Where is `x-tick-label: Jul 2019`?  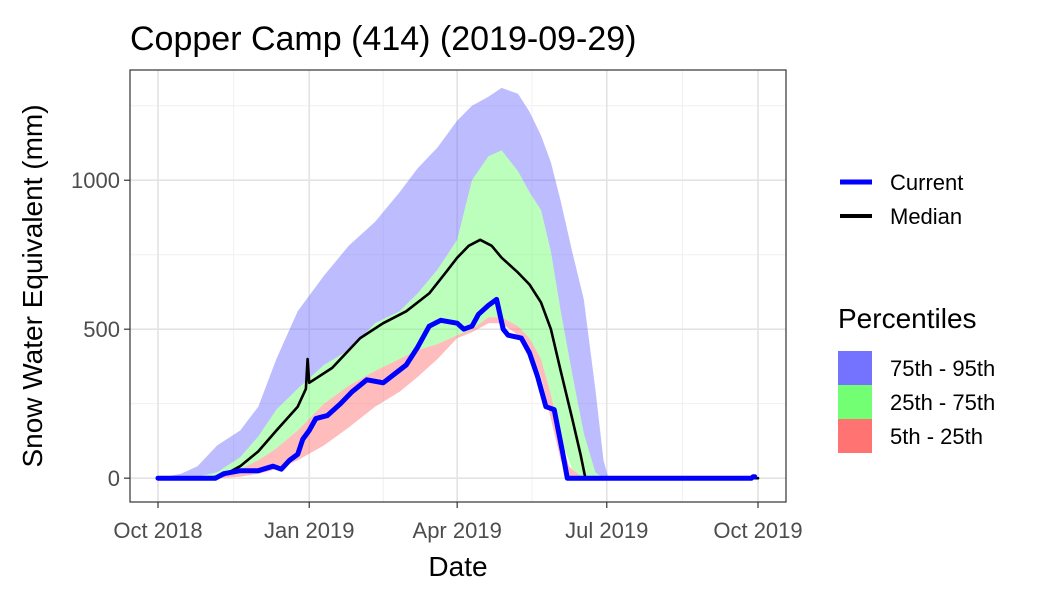
x-tick-label: Jul 2019 is located at coordinates (606, 530).